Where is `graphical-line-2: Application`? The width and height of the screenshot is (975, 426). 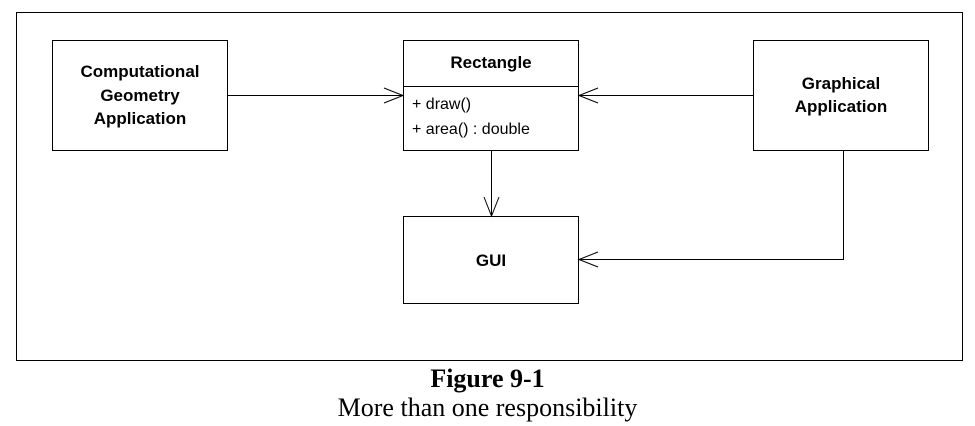
graphical-line-2: Application is located at coordinates (841, 106).